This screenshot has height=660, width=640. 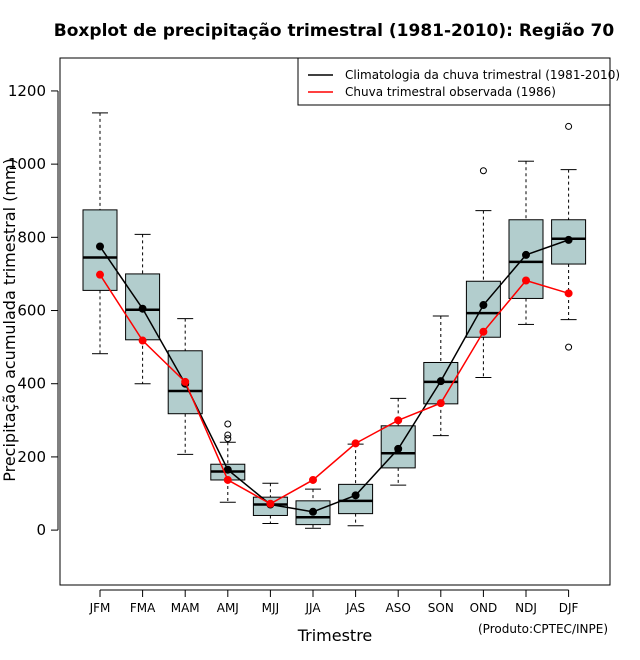 I want to click on box-ndj, so click(x=526, y=242).